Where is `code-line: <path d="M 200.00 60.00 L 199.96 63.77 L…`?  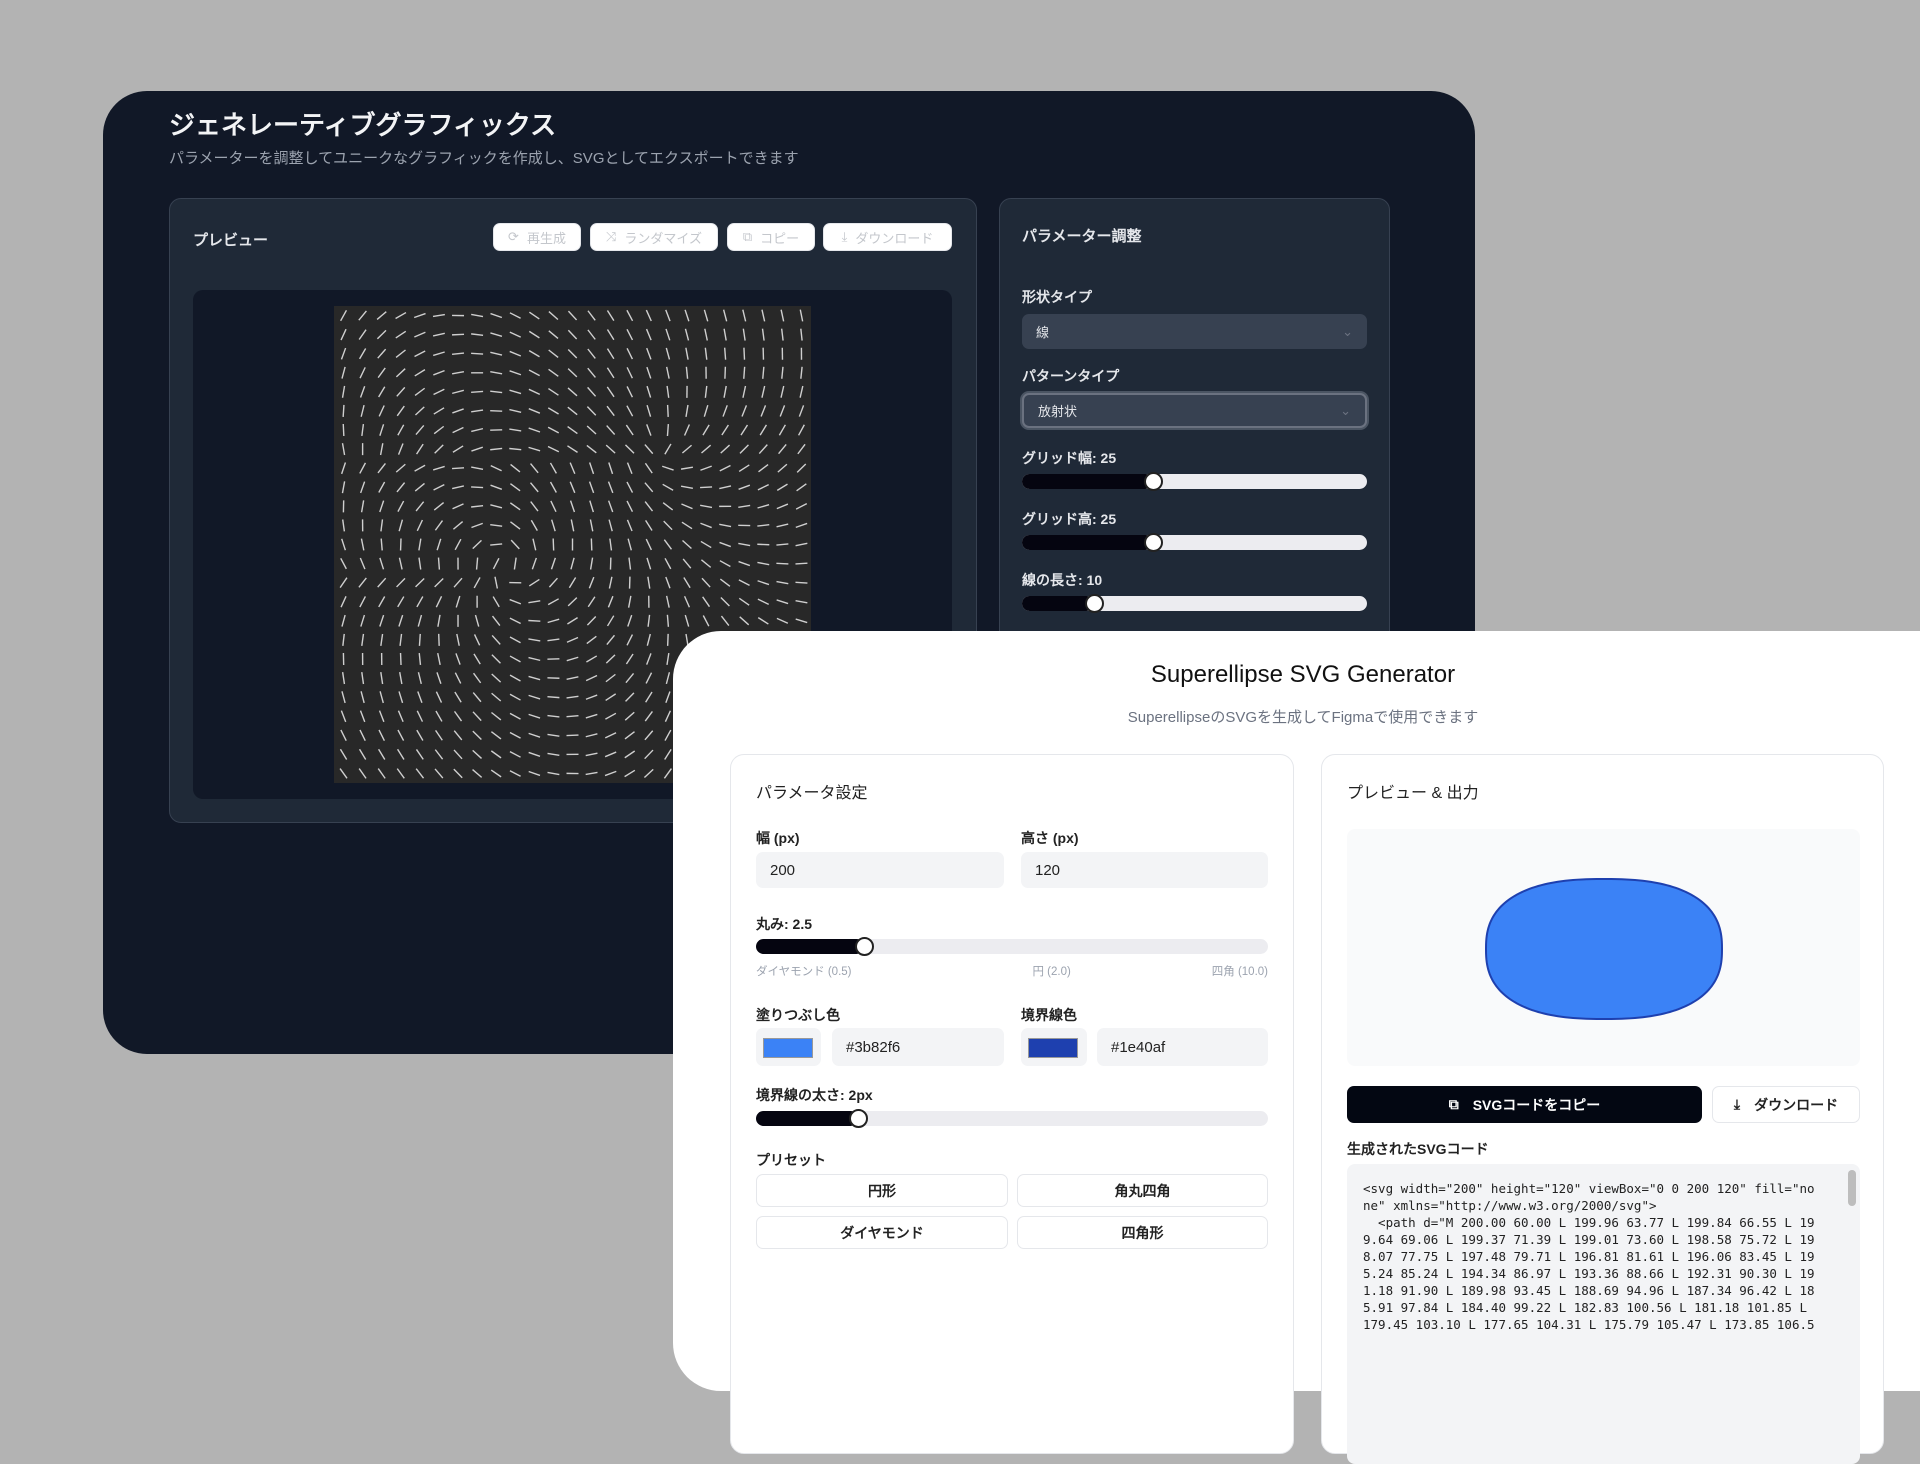
code-line: <path d="M 200.00 60.00 L 199.96 63.77 L… is located at coordinates (1589, 1222).